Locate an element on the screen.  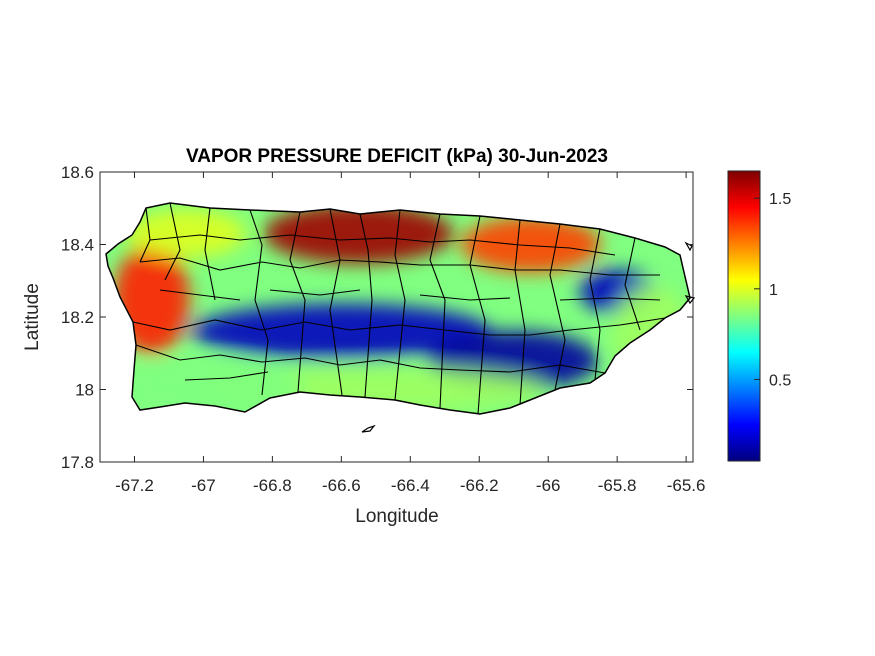
x-tick-label: -65.8 is located at coordinates (617, 485).